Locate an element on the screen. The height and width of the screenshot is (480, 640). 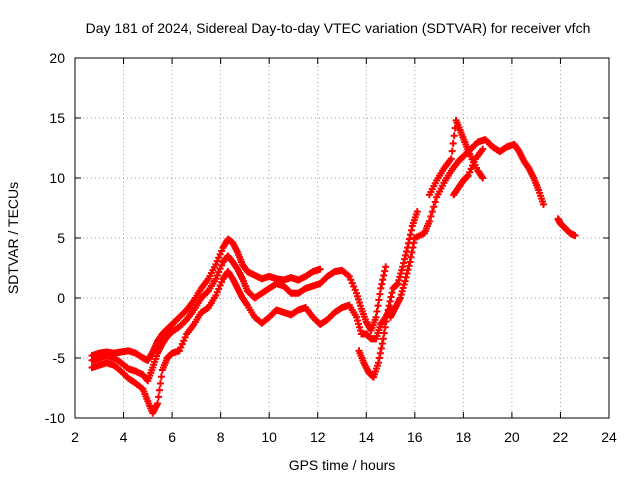
x-tick-label: 4 is located at coordinates (124, 437).